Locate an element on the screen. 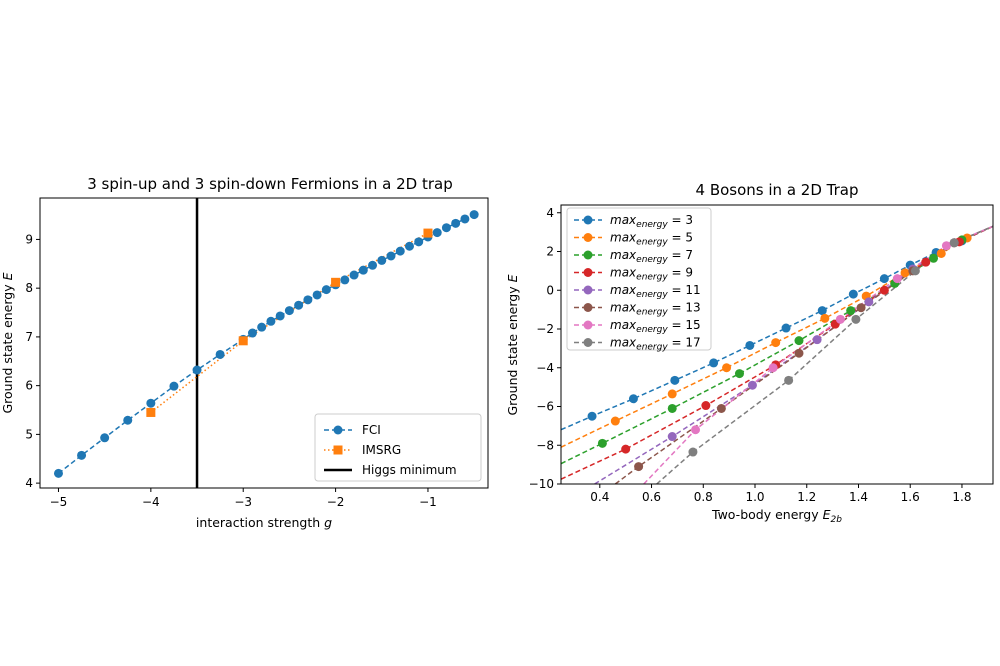 The width and height of the screenshot is (1000, 666). fermion-x-axis-var: g is located at coordinates (328, 522).